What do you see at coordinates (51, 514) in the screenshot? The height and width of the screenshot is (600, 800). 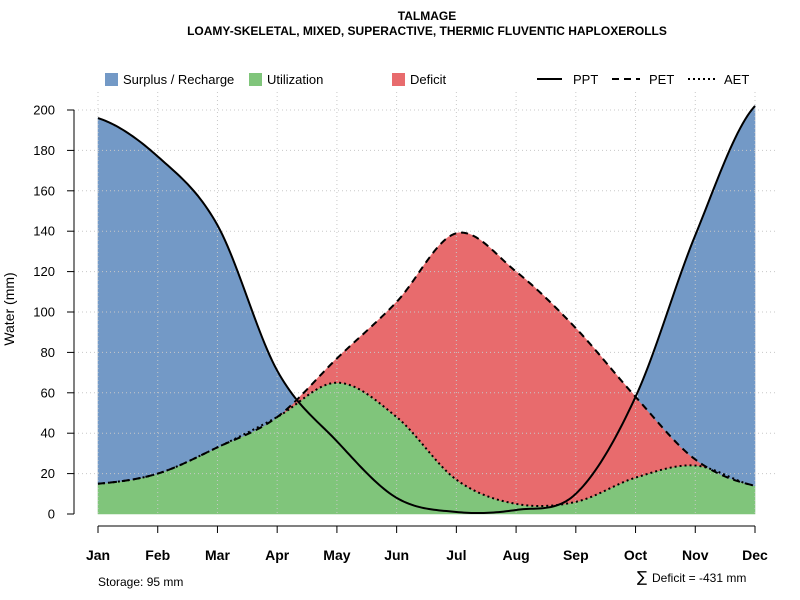 I see `y-tick-label: 0` at bounding box center [51, 514].